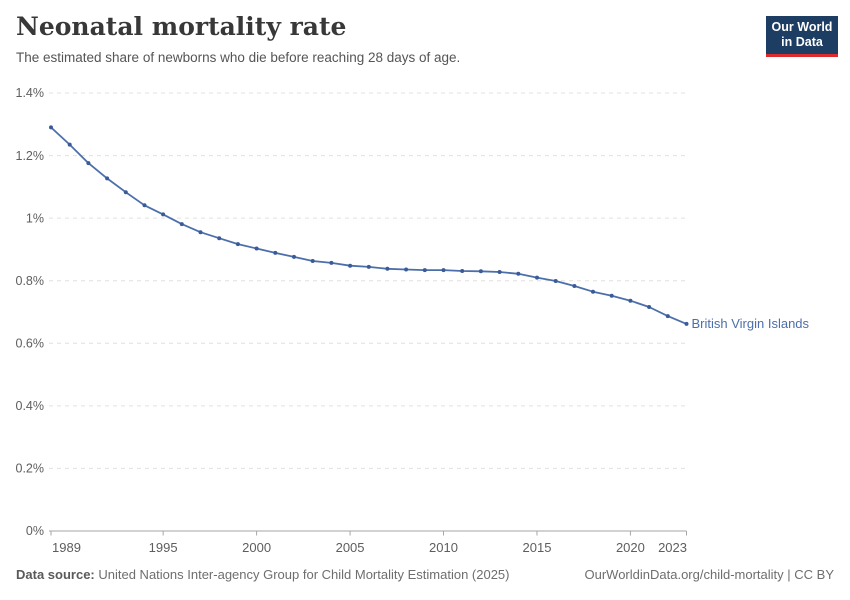  What do you see at coordinates (30, 343) in the screenshot?
I see `y-tick-label: 0.6%` at bounding box center [30, 343].